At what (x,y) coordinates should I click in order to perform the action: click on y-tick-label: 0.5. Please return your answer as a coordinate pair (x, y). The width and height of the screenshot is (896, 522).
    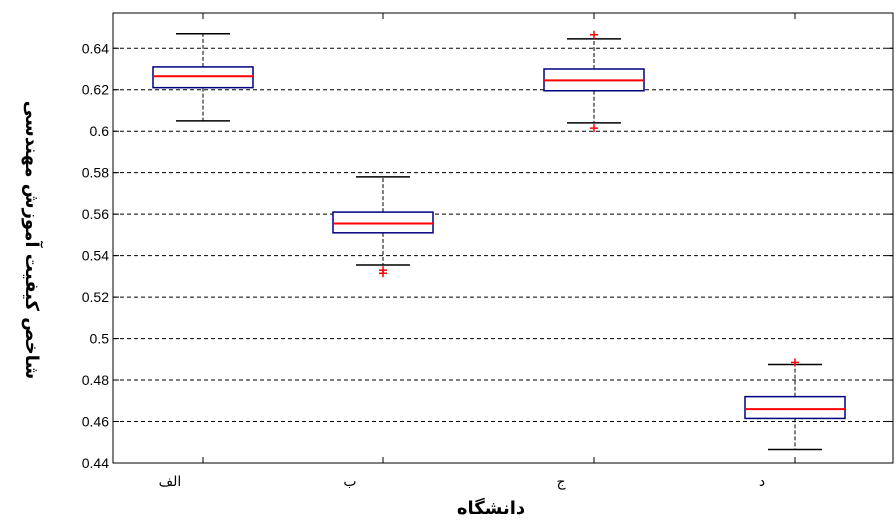
    Looking at the image, I should click on (100, 339).